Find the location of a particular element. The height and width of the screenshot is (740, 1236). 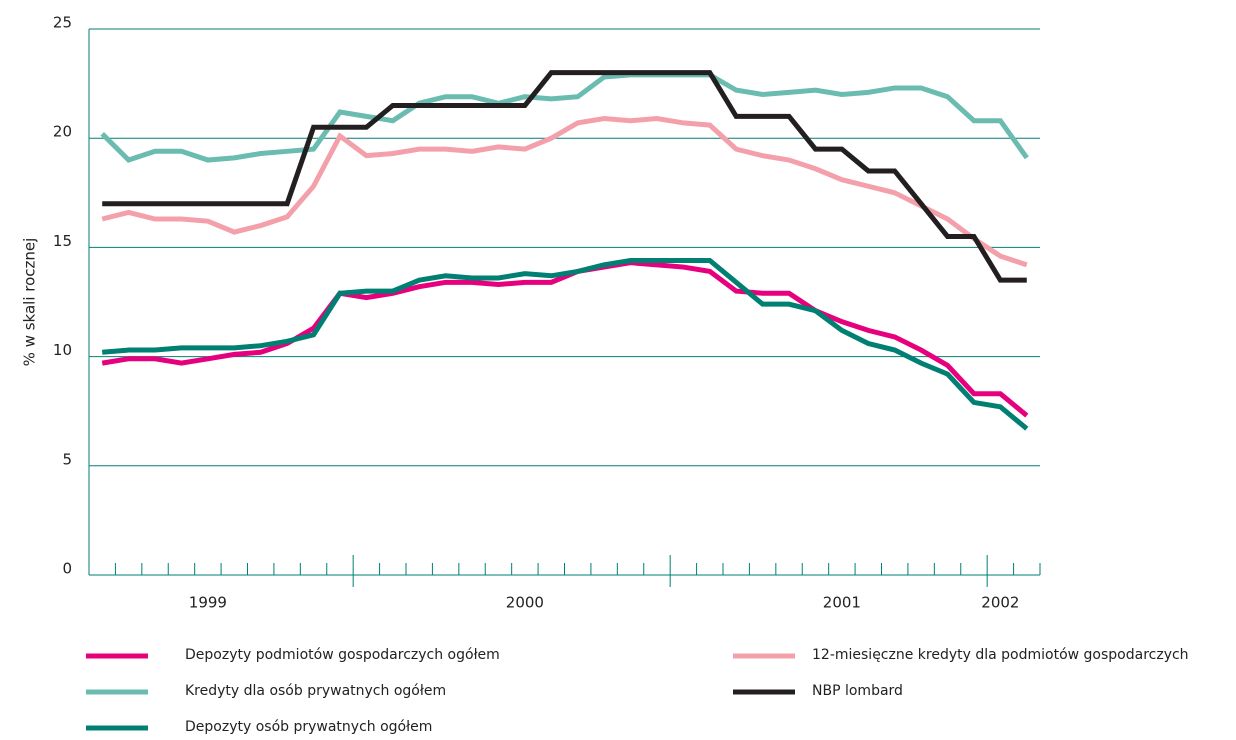

series-line is located at coordinates (564, 117).